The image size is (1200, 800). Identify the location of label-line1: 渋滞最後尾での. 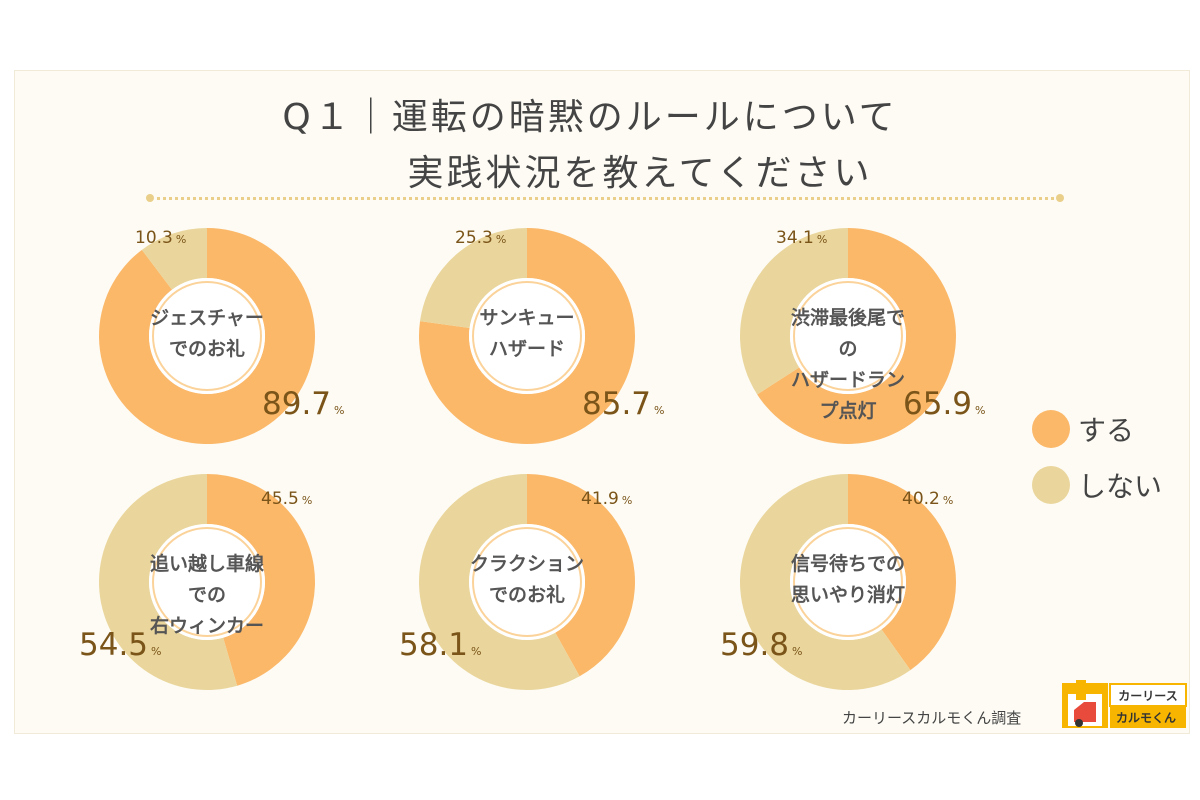
(847, 333).